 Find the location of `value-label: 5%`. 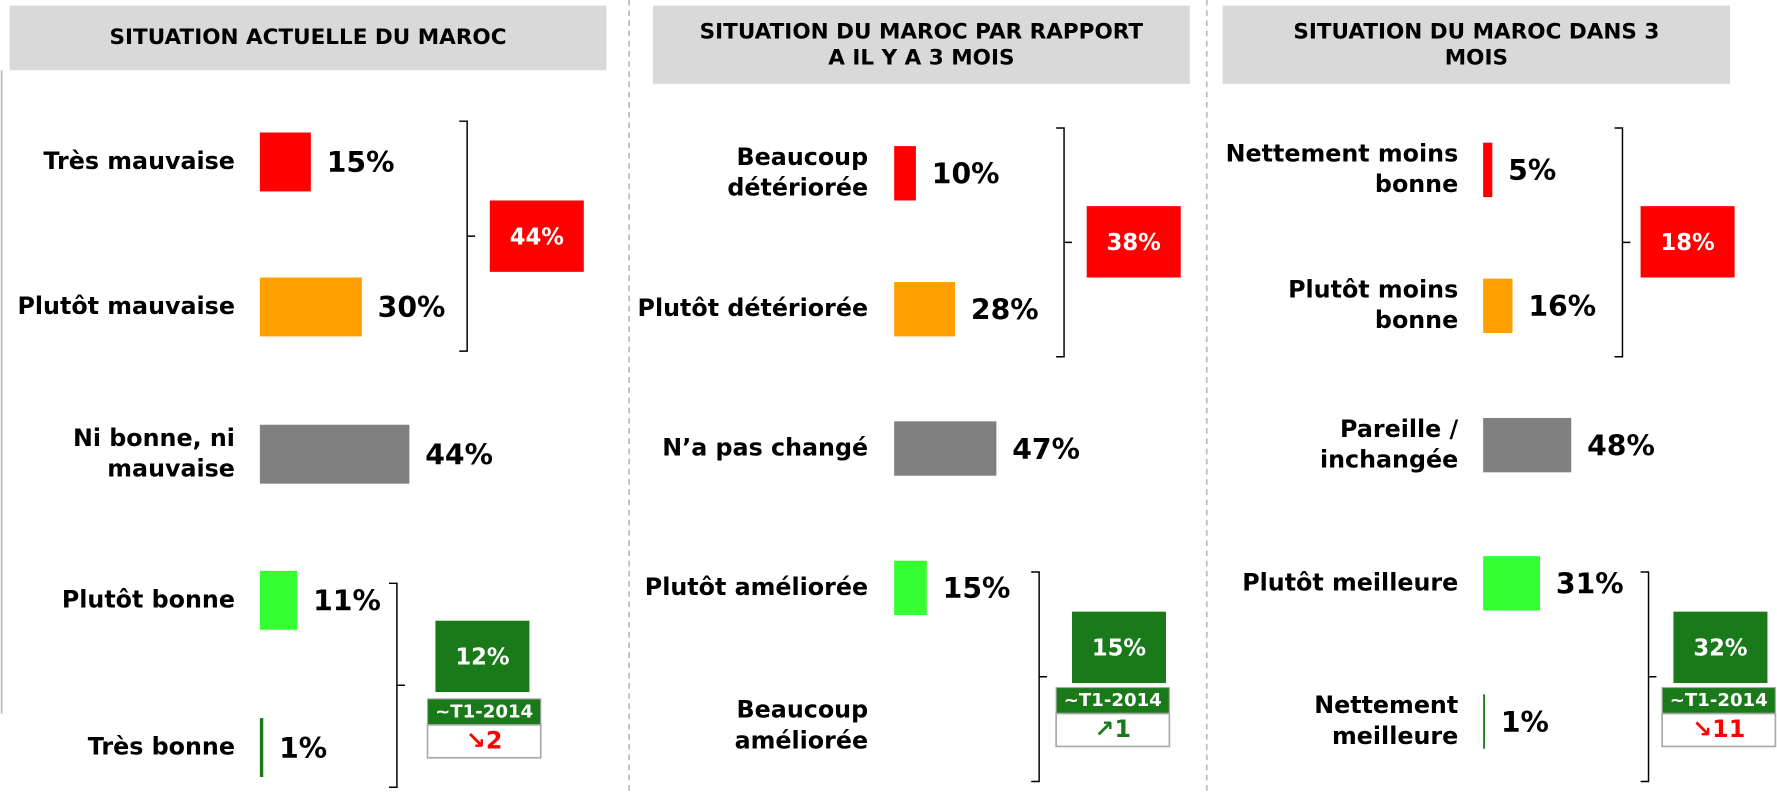

value-label: 5% is located at coordinates (1532, 170).